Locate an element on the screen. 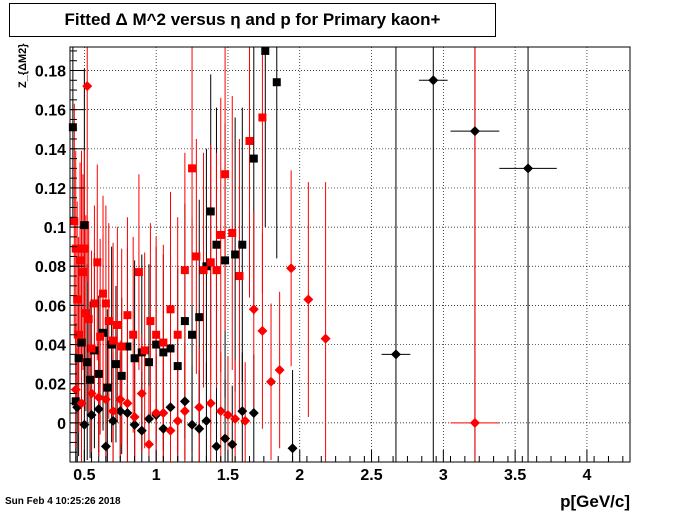  y-tick-label-4: 0.08 is located at coordinates (50, 267).